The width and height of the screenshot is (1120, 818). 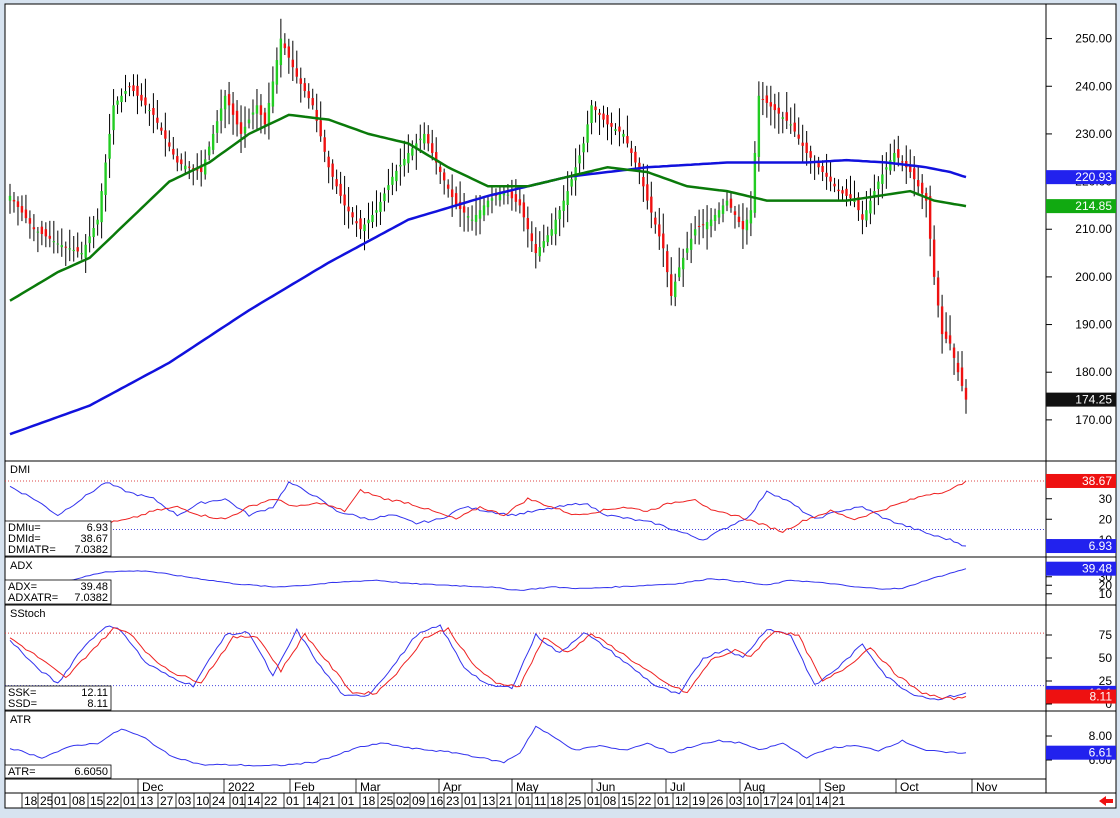 I want to click on month-label: Apr, so click(x=452, y=787).